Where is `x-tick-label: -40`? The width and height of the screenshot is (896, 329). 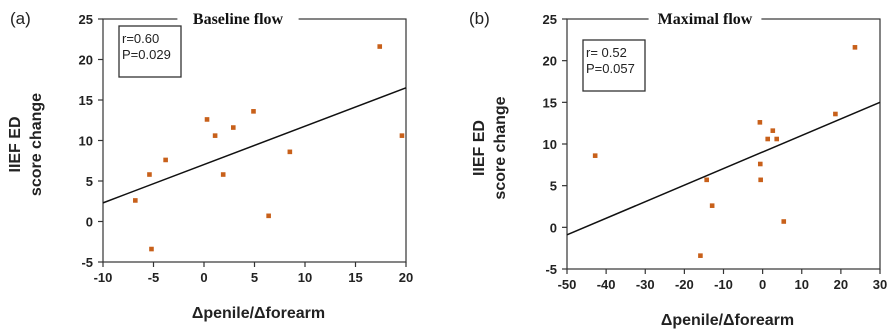
x-tick-label: -40 is located at coordinates (606, 284).